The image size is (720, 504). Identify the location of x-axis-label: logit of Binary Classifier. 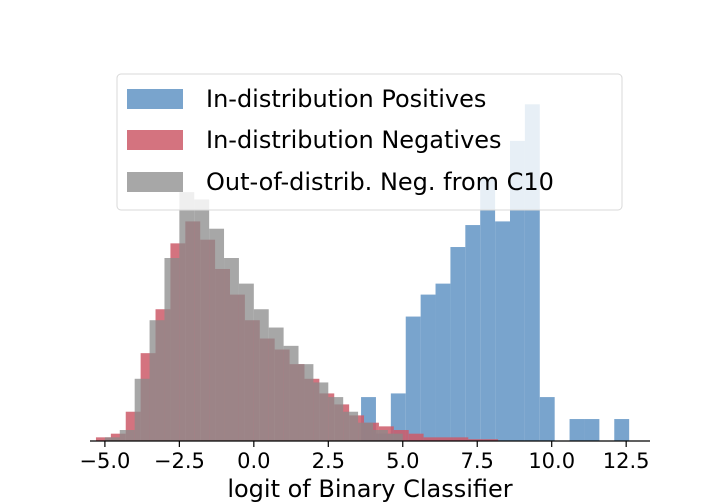
(369, 489).